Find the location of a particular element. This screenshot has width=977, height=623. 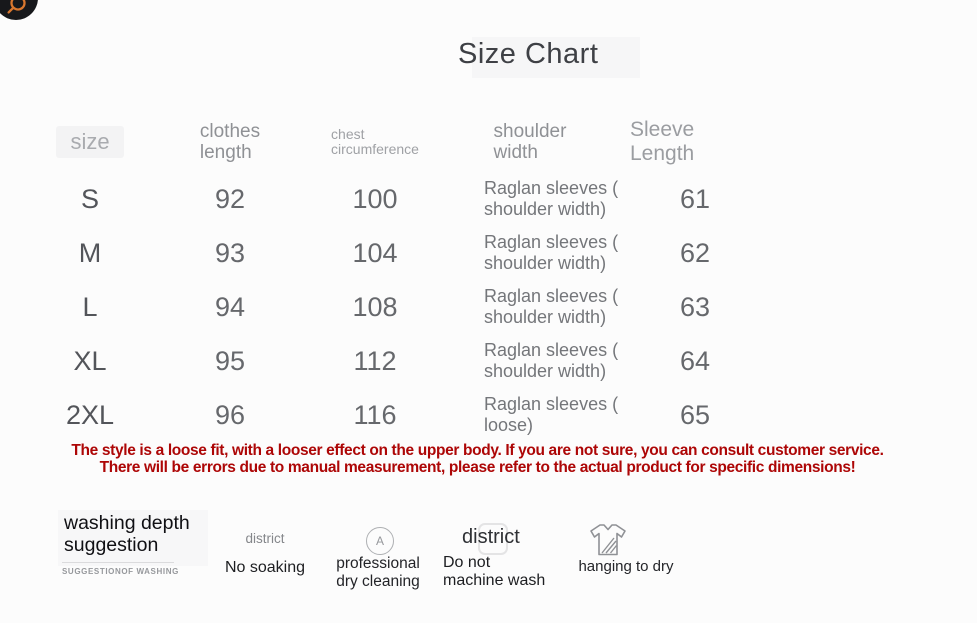

care-divider is located at coordinates (118, 562).